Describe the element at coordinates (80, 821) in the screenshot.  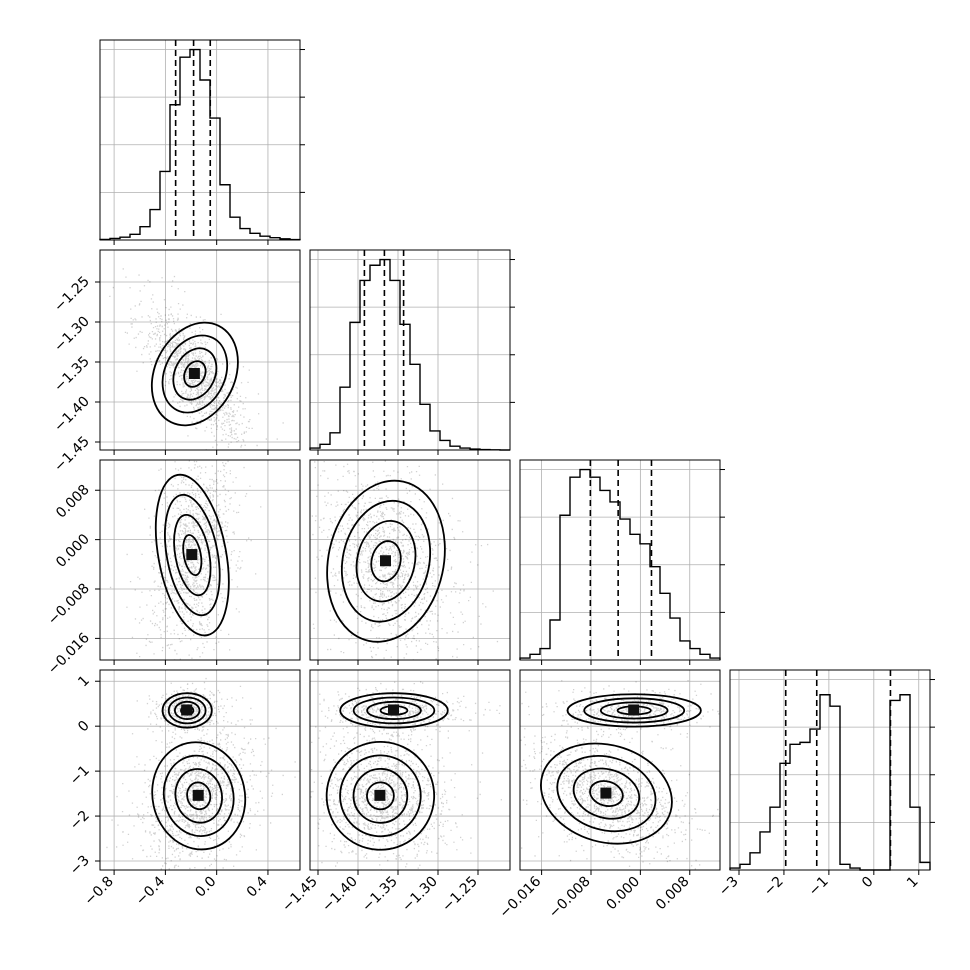
I see `y-tick-label: −2` at that location.